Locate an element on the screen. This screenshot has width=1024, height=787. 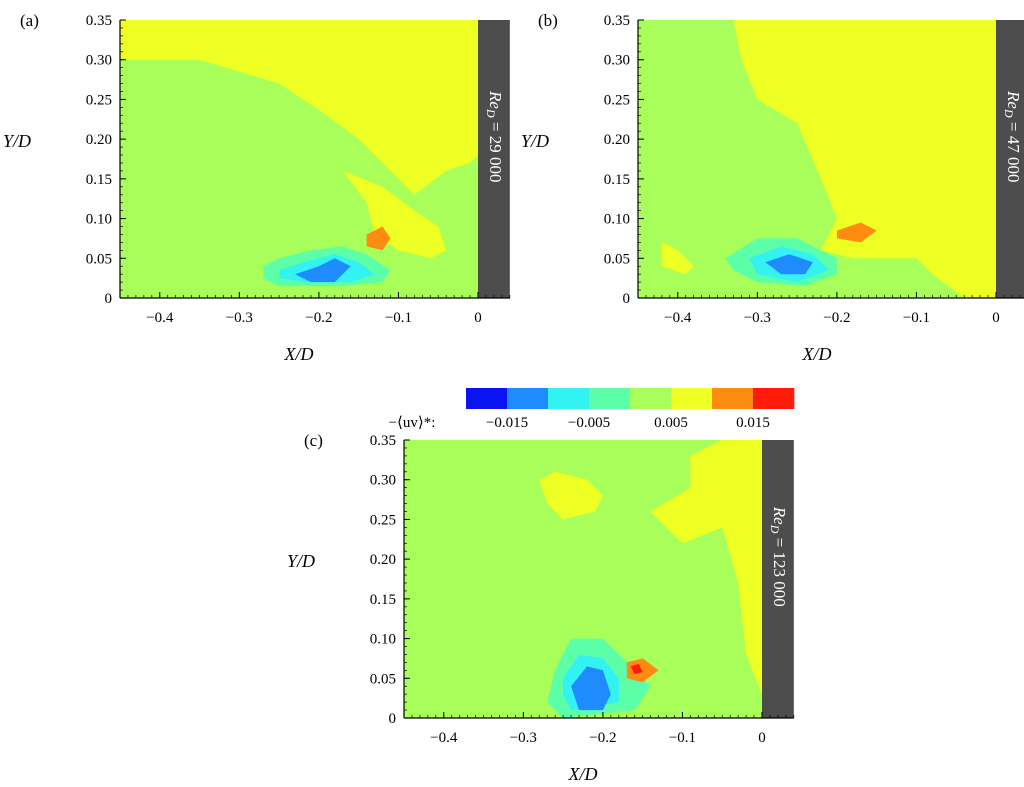
colorbar: −0.015 −0.005 0.005 0.015 −⟨uv⟩*: is located at coordinates (592, 409).